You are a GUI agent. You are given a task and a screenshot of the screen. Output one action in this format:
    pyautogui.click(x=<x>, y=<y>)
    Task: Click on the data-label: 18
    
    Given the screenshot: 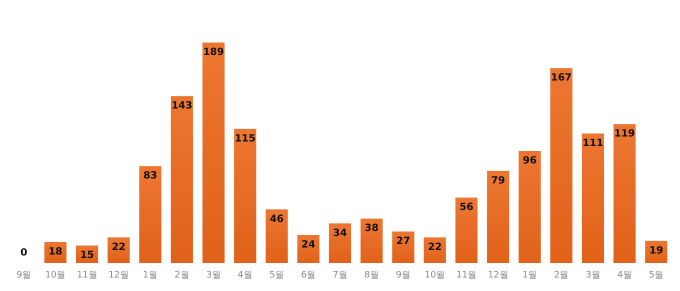 What is the action you would take?
    pyautogui.click(x=55, y=252)
    